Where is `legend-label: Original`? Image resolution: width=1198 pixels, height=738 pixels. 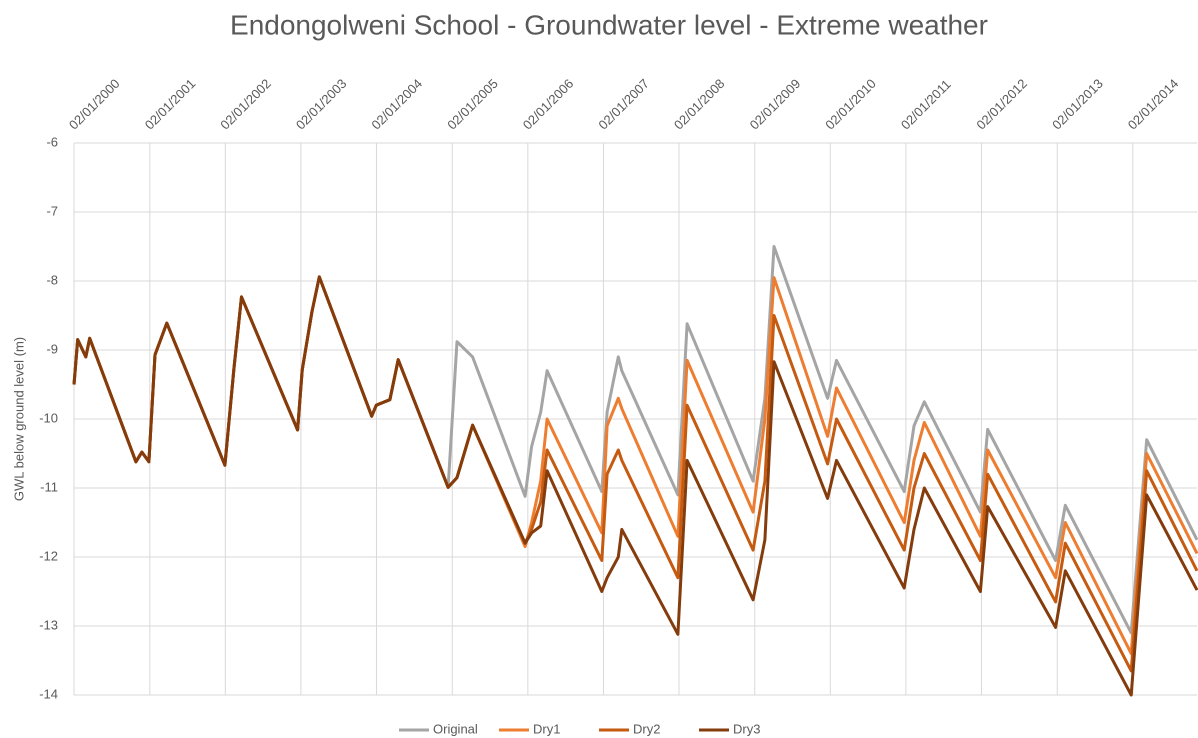 legend-label: Original is located at coordinates (455, 728).